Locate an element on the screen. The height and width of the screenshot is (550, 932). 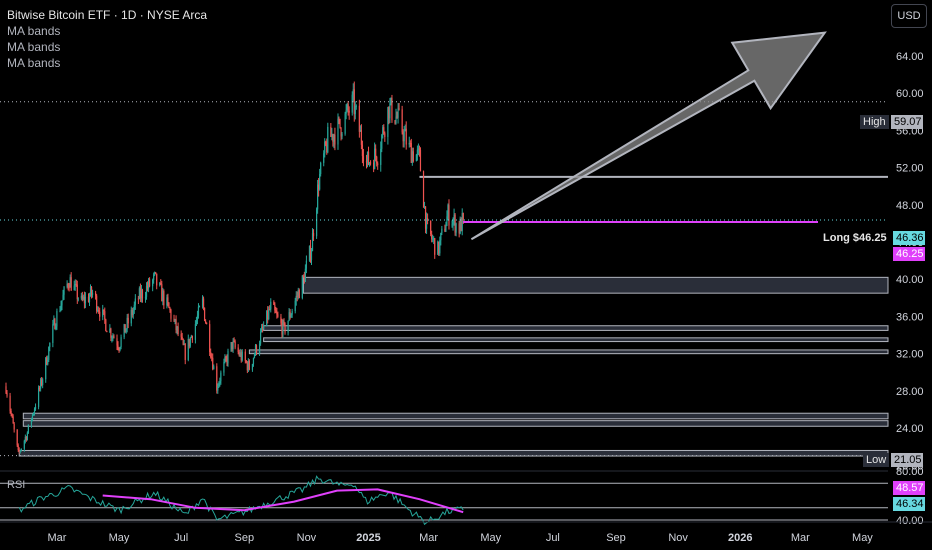
indicator-ma-bands-1: MA bands is located at coordinates (34, 31).